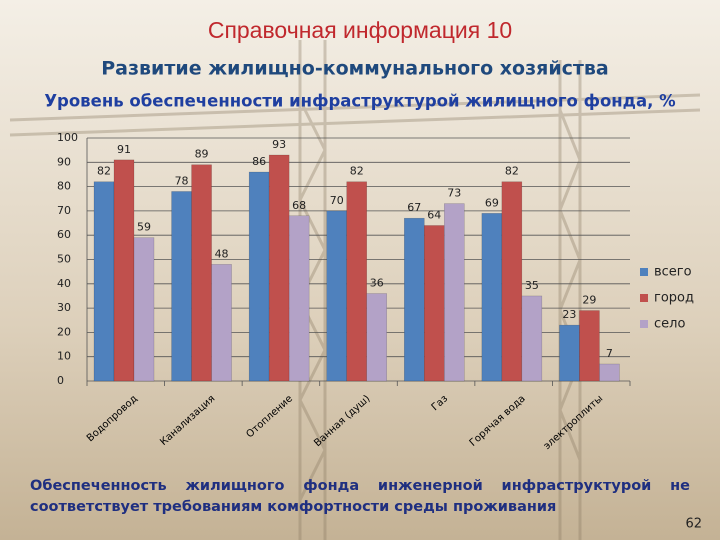 The image size is (720, 540). Describe the element at coordinates (64, 356) in the screenshot. I see `y-tick-label: 10` at that location.